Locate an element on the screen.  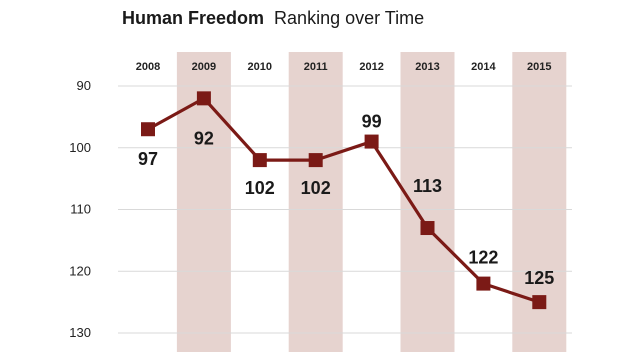
y-tick-label: 90 is located at coordinates (84, 85).